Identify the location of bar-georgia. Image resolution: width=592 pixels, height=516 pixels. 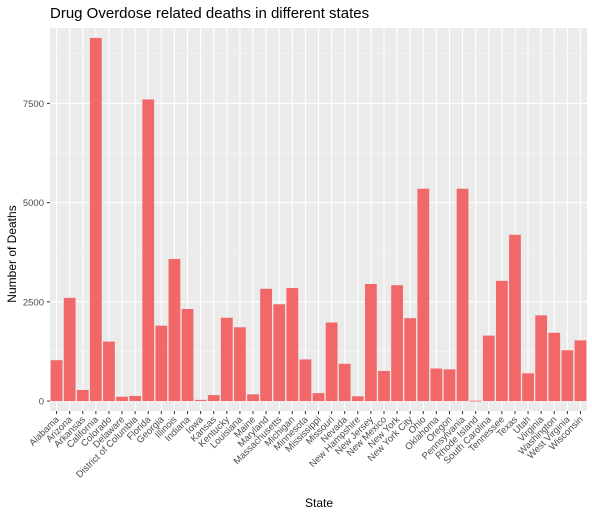
(161, 363).